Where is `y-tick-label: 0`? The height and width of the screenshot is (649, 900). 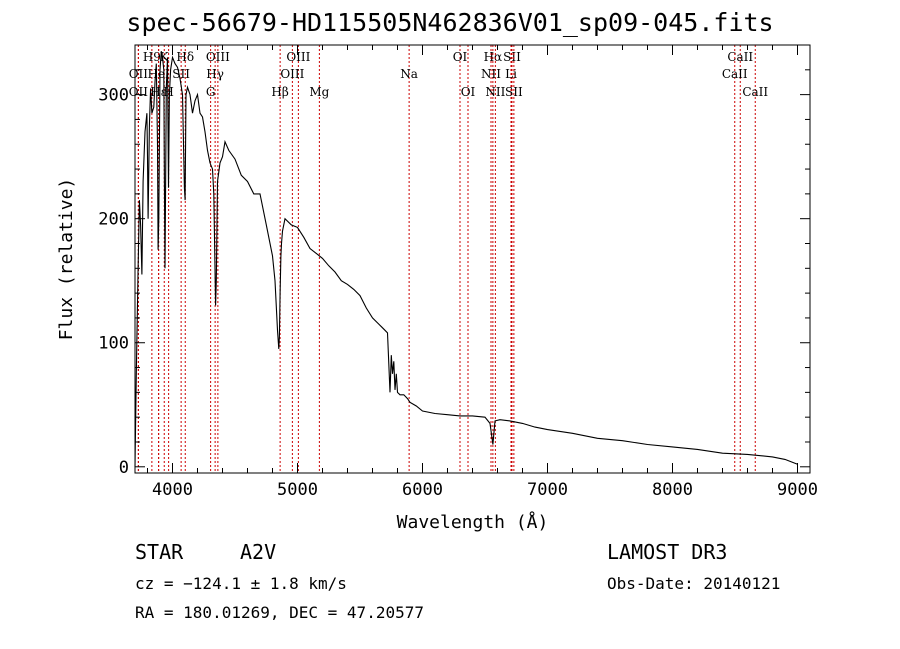 y-tick-label: 0 is located at coordinates (124, 468).